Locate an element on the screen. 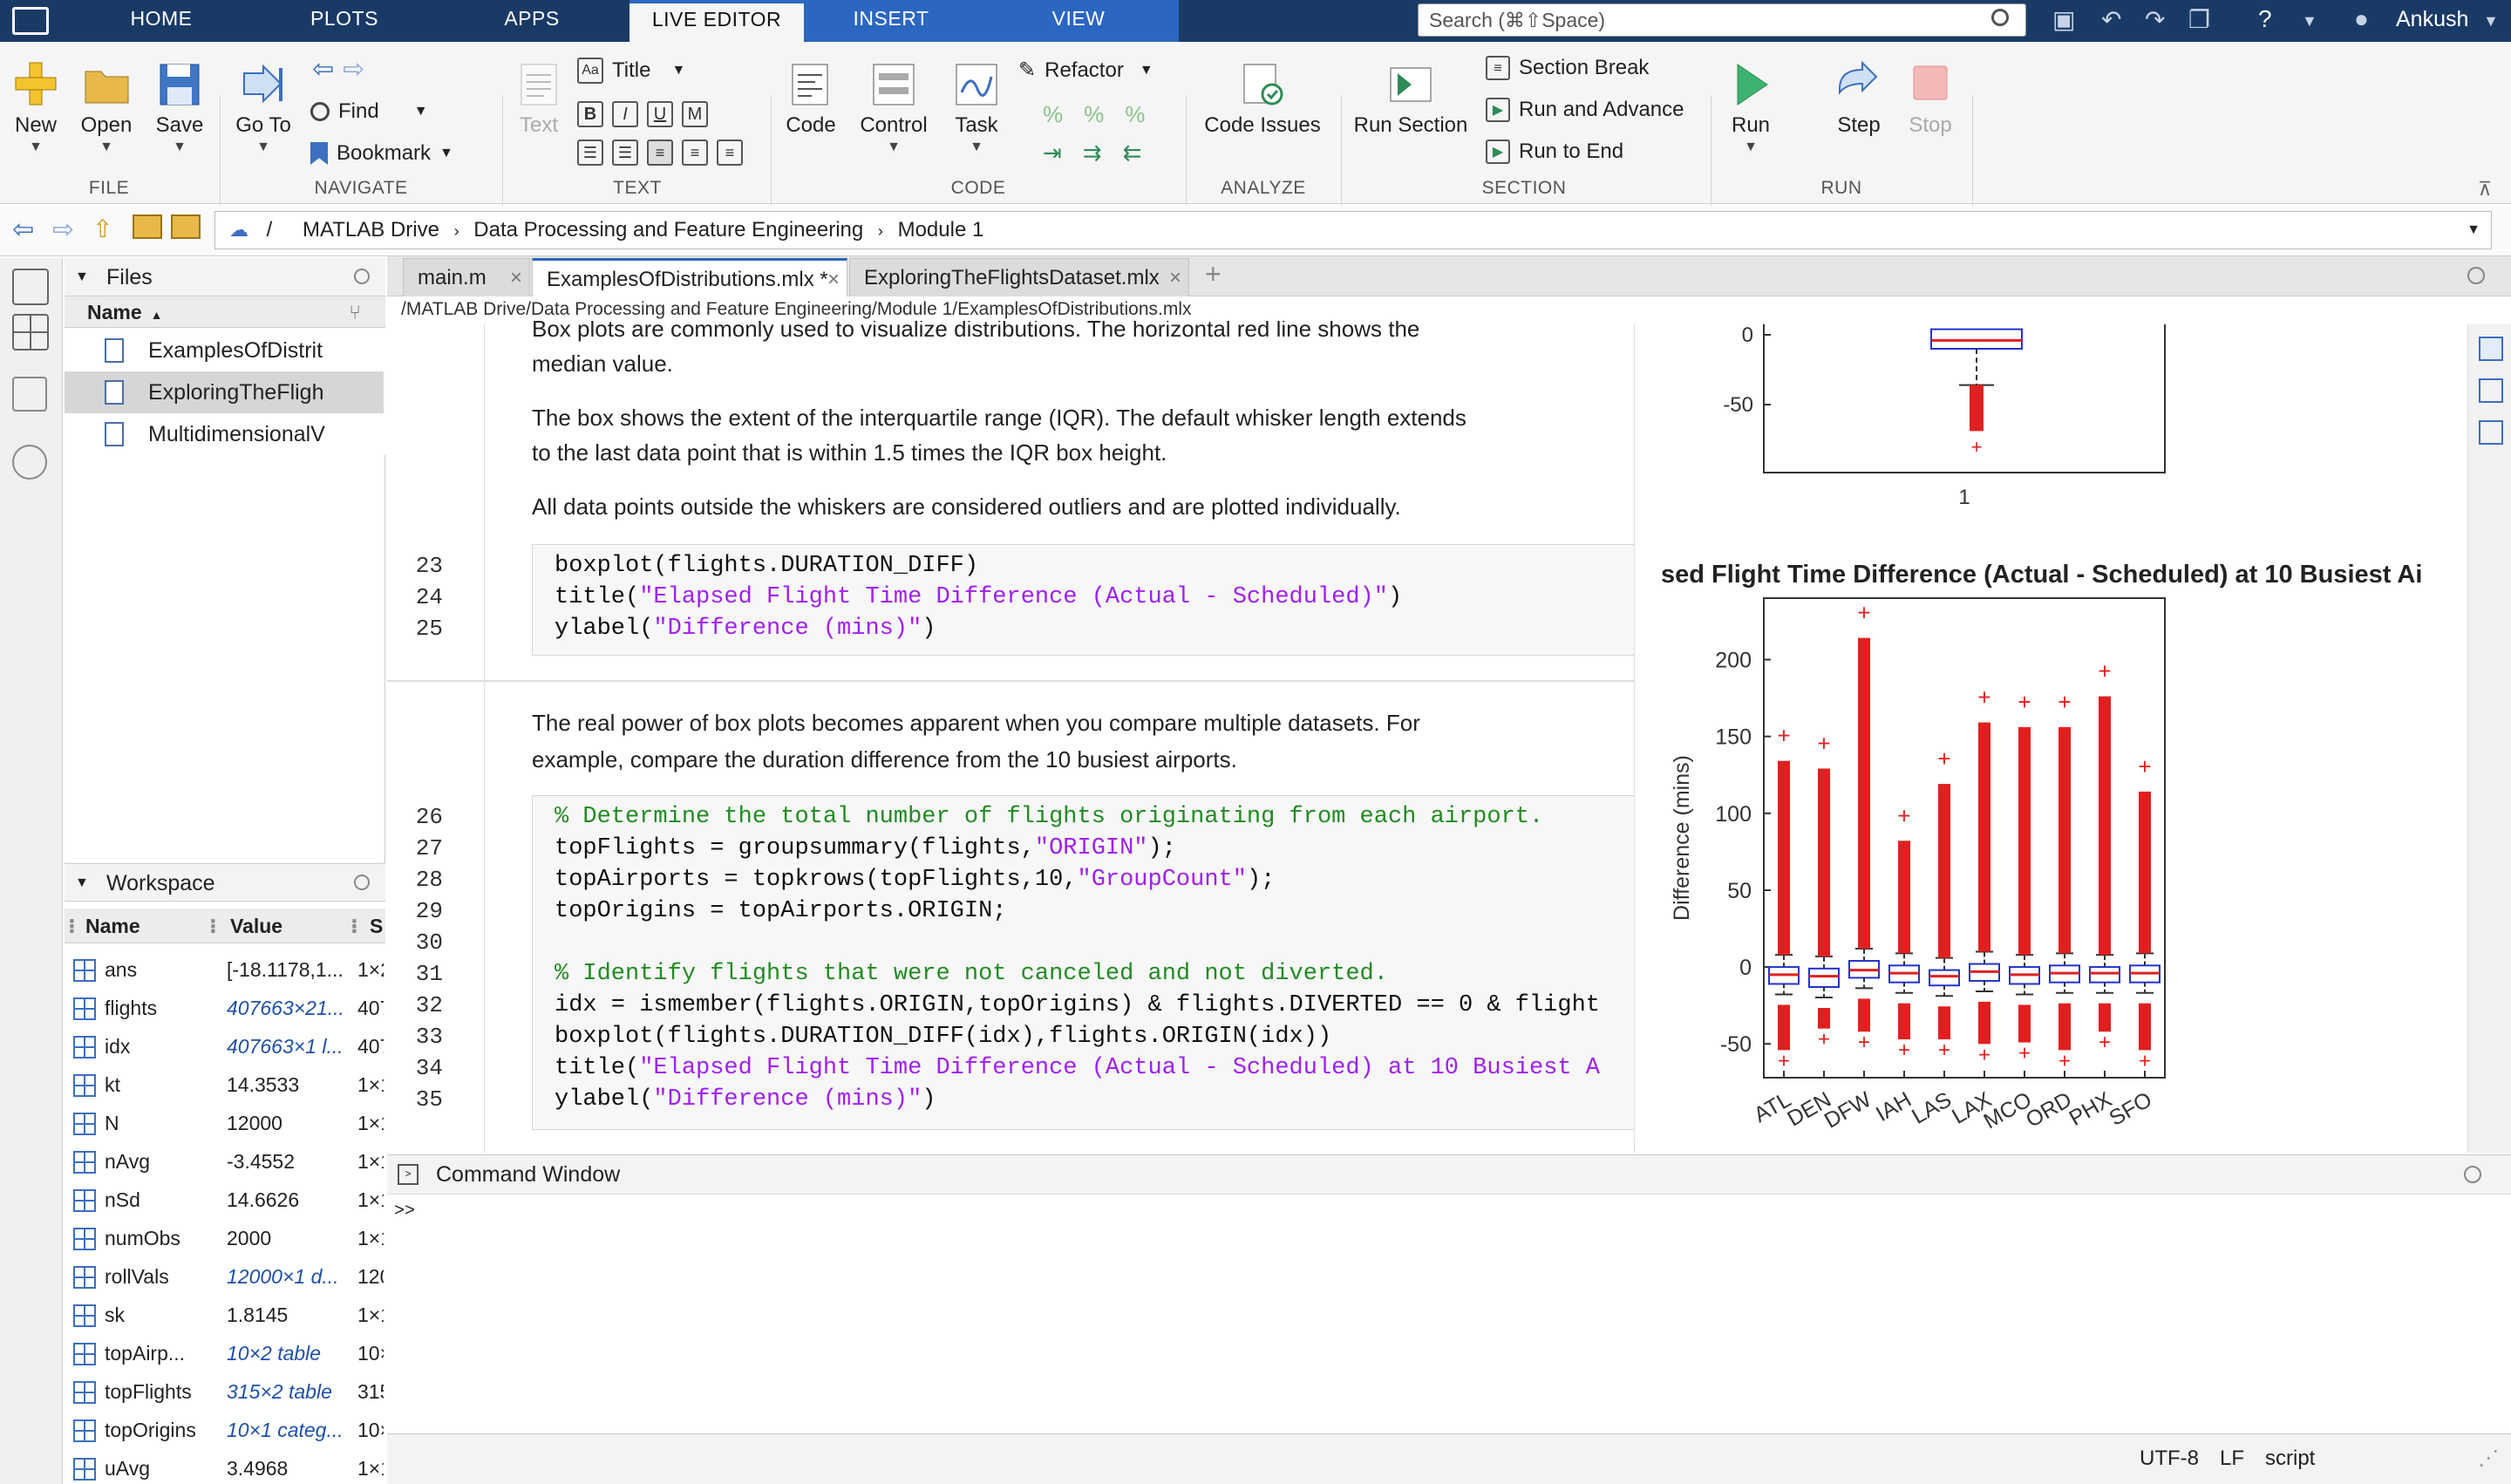  code-line: ylabel("Difference (mins)") is located at coordinates (745, 1099).